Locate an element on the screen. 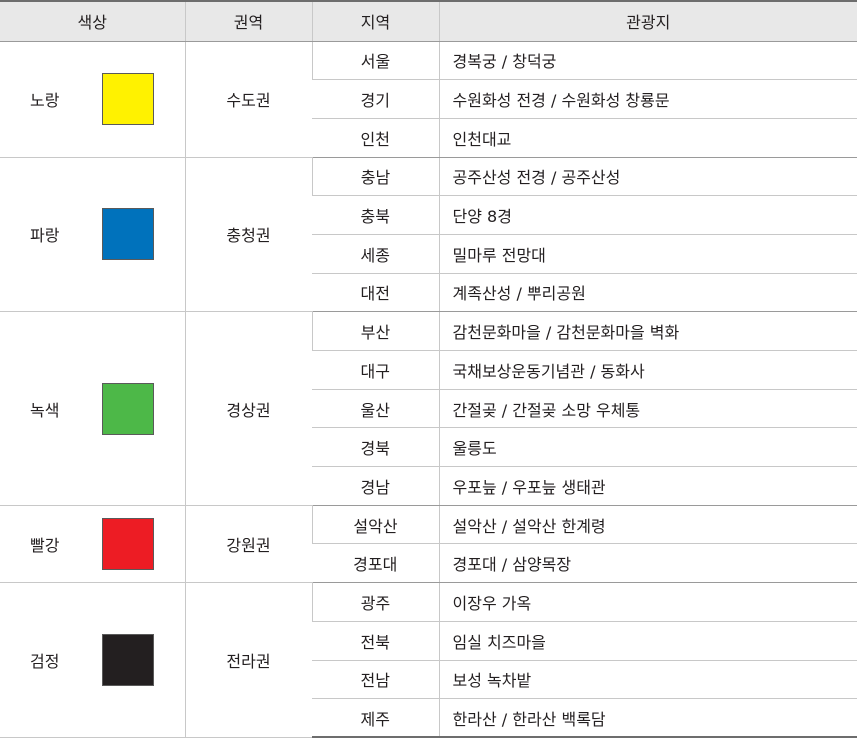 The image size is (858, 738). spots-cell: 임실 치즈마을 is located at coordinates (647, 641).